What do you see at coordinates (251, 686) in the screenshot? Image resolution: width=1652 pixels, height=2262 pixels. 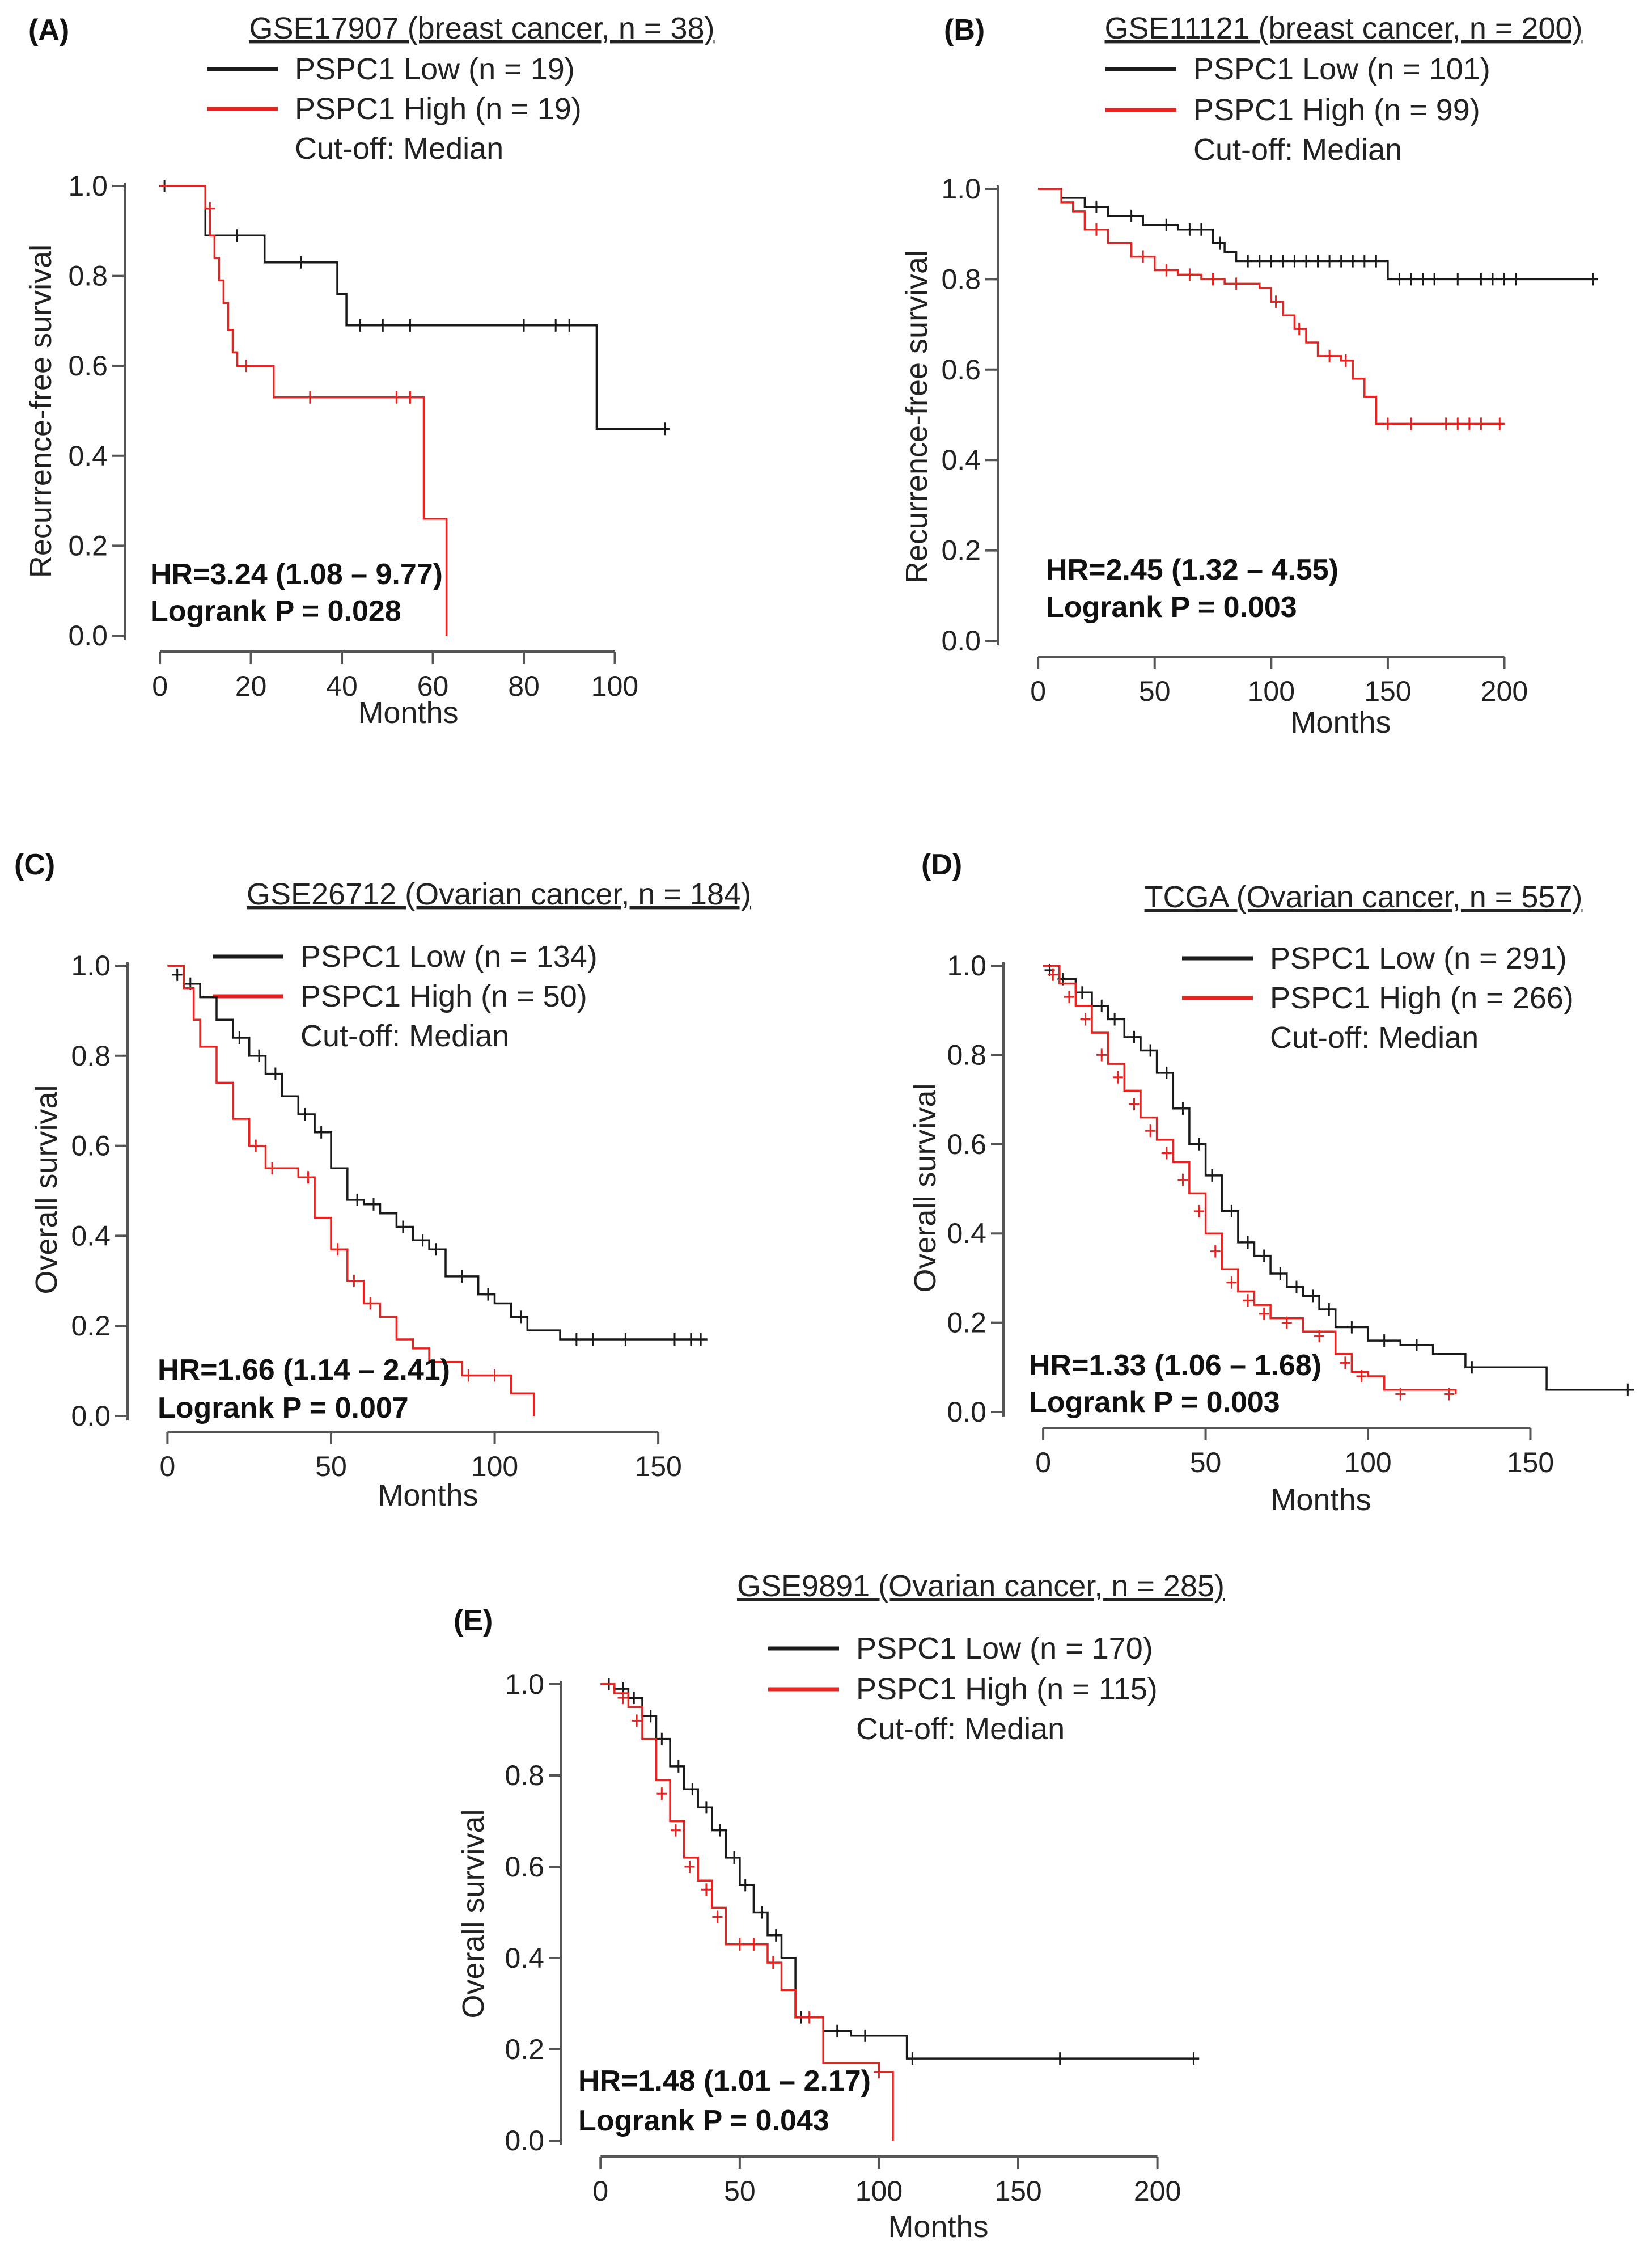 I see `x-tick-label: 20` at bounding box center [251, 686].